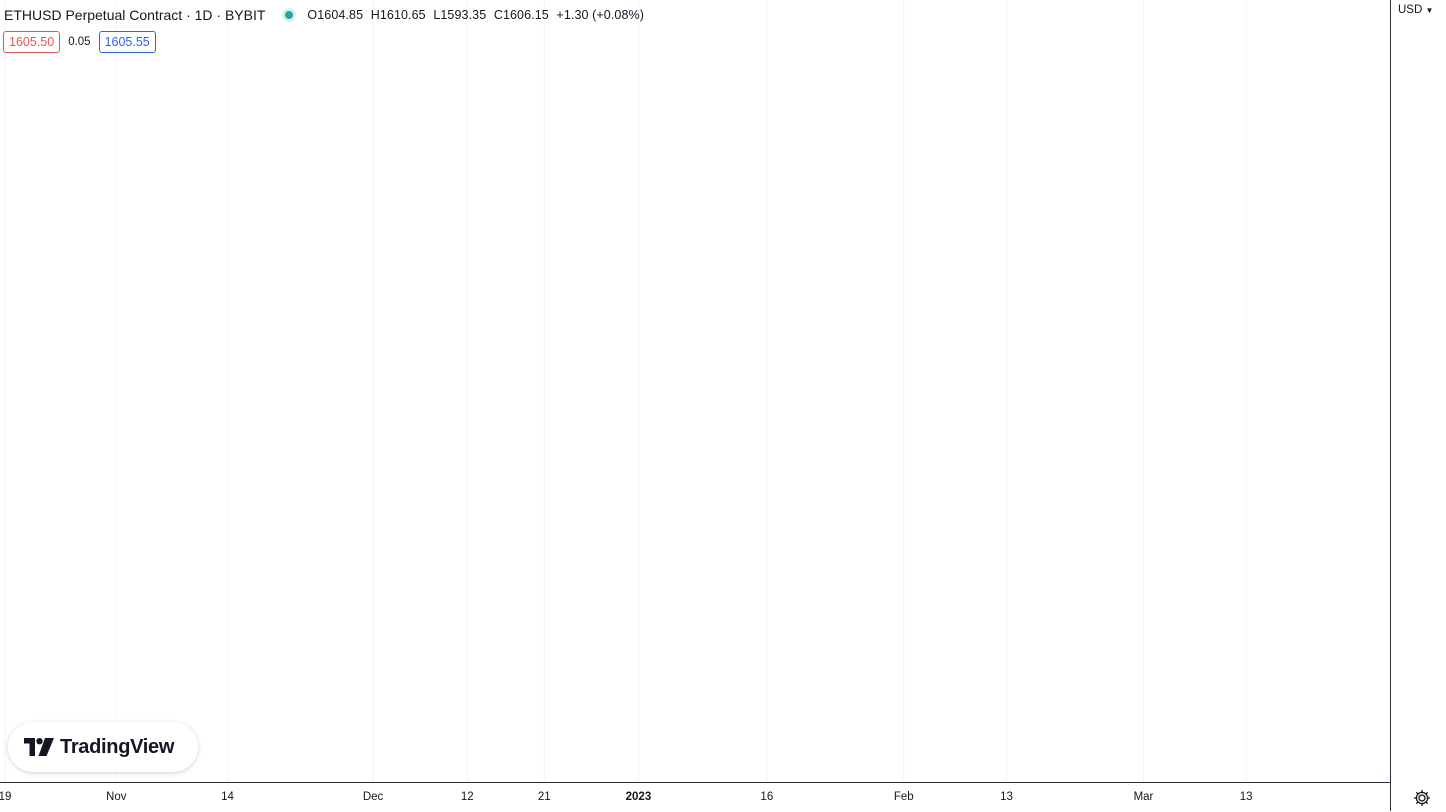 The image size is (1446, 812). Describe the element at coordinates (39, 747) in the screenshot. I see `tradingview-logo-icon` at that location.